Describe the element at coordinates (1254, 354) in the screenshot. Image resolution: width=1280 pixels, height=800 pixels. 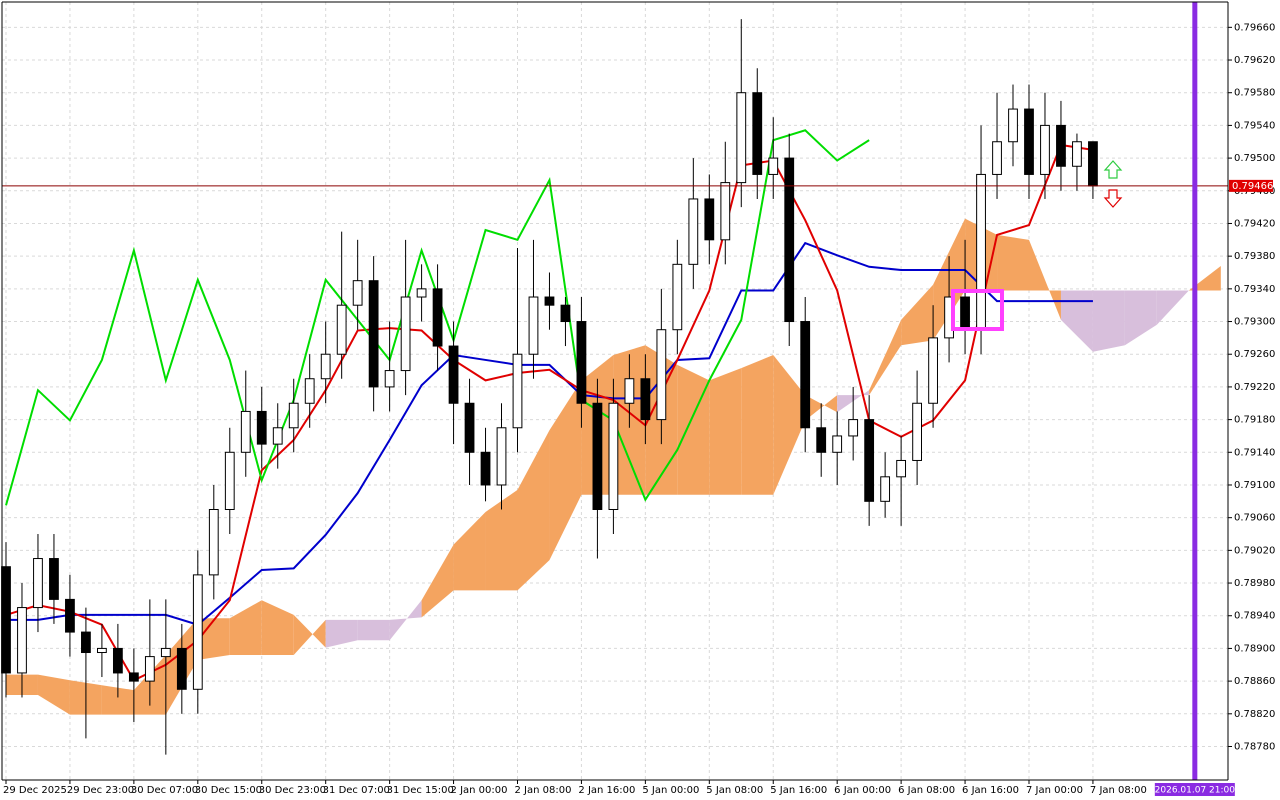
I see `y-tick-label: 0.79260` at that location.